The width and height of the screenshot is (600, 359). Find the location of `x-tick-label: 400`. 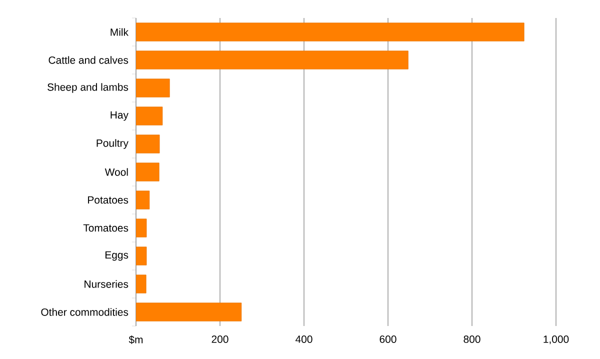

x-tick-label: 400 is located at coordinates (304, 339).